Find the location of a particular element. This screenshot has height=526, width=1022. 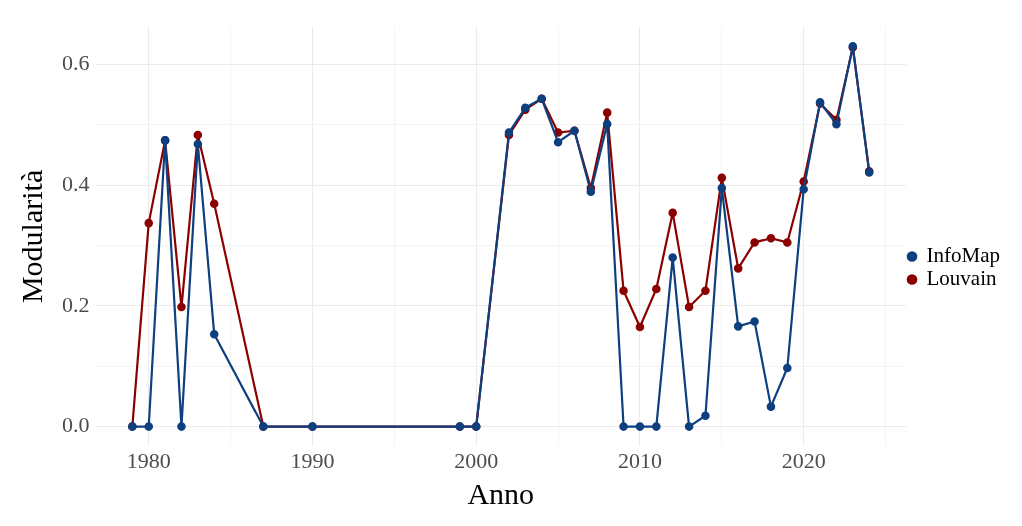

y-axis-title: Modularità is located at coordinates (31, 236).